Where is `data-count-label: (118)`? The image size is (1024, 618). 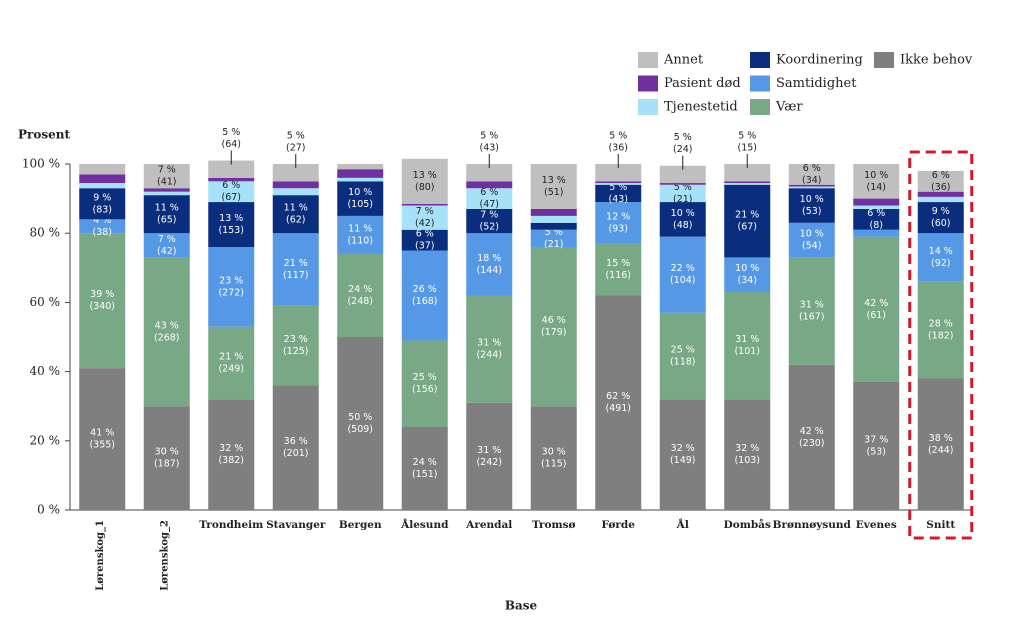
data-count-label: (118) is located at coordinates (683, 362).